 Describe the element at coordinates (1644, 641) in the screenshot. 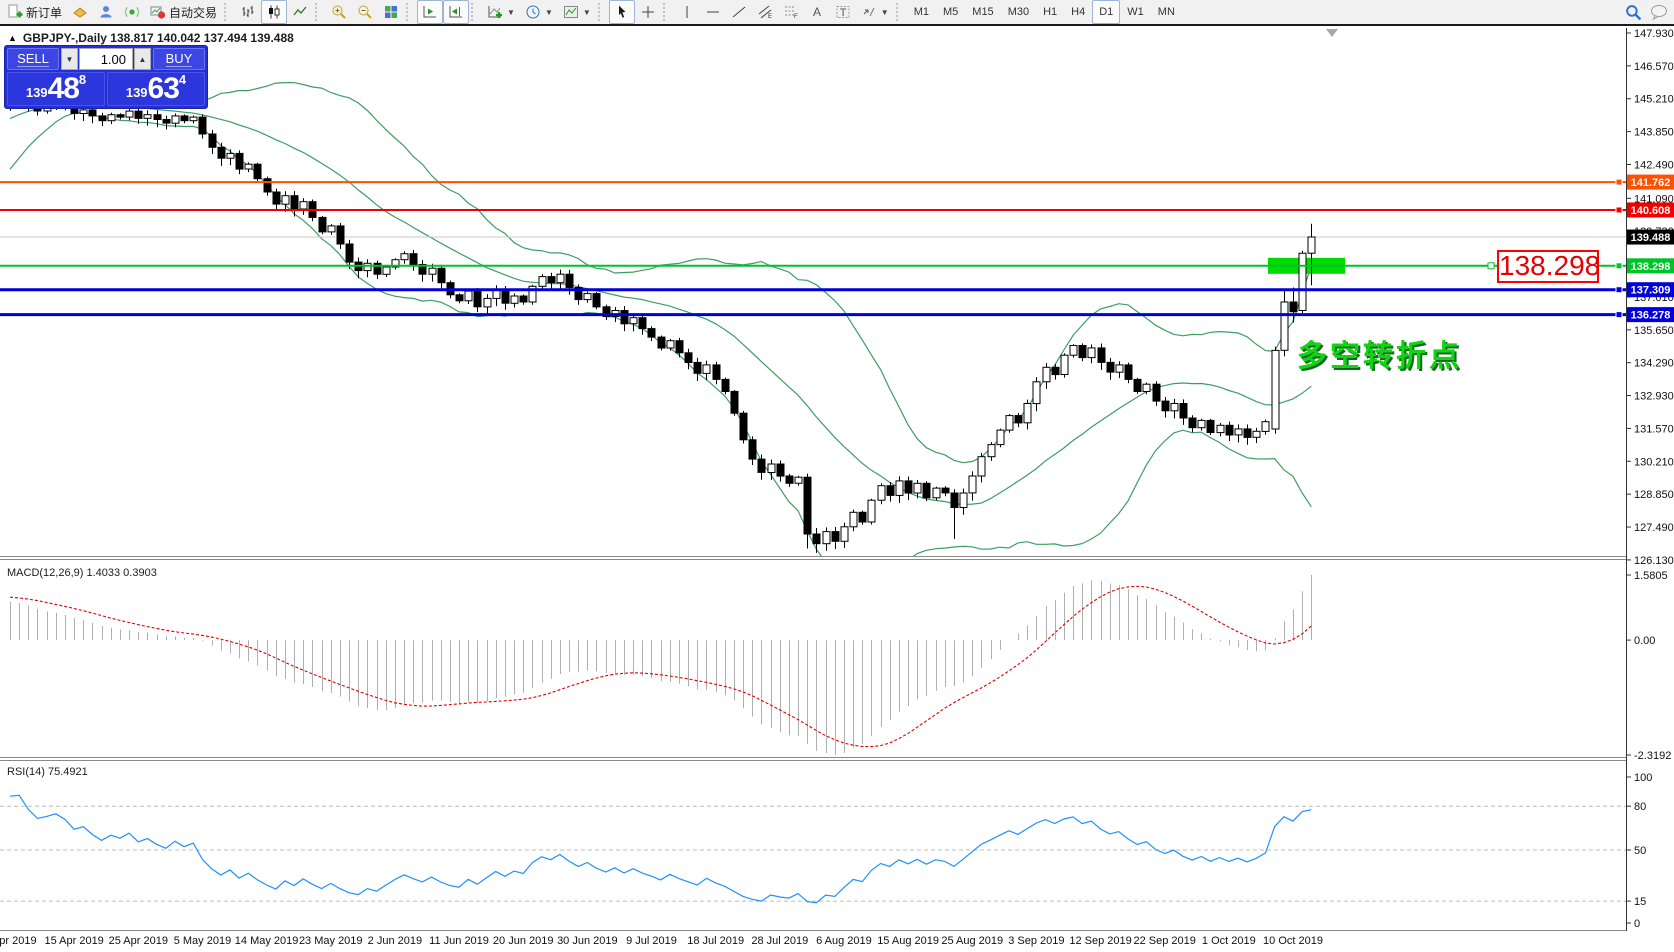

I see `svg-text: 0.00` at that location.